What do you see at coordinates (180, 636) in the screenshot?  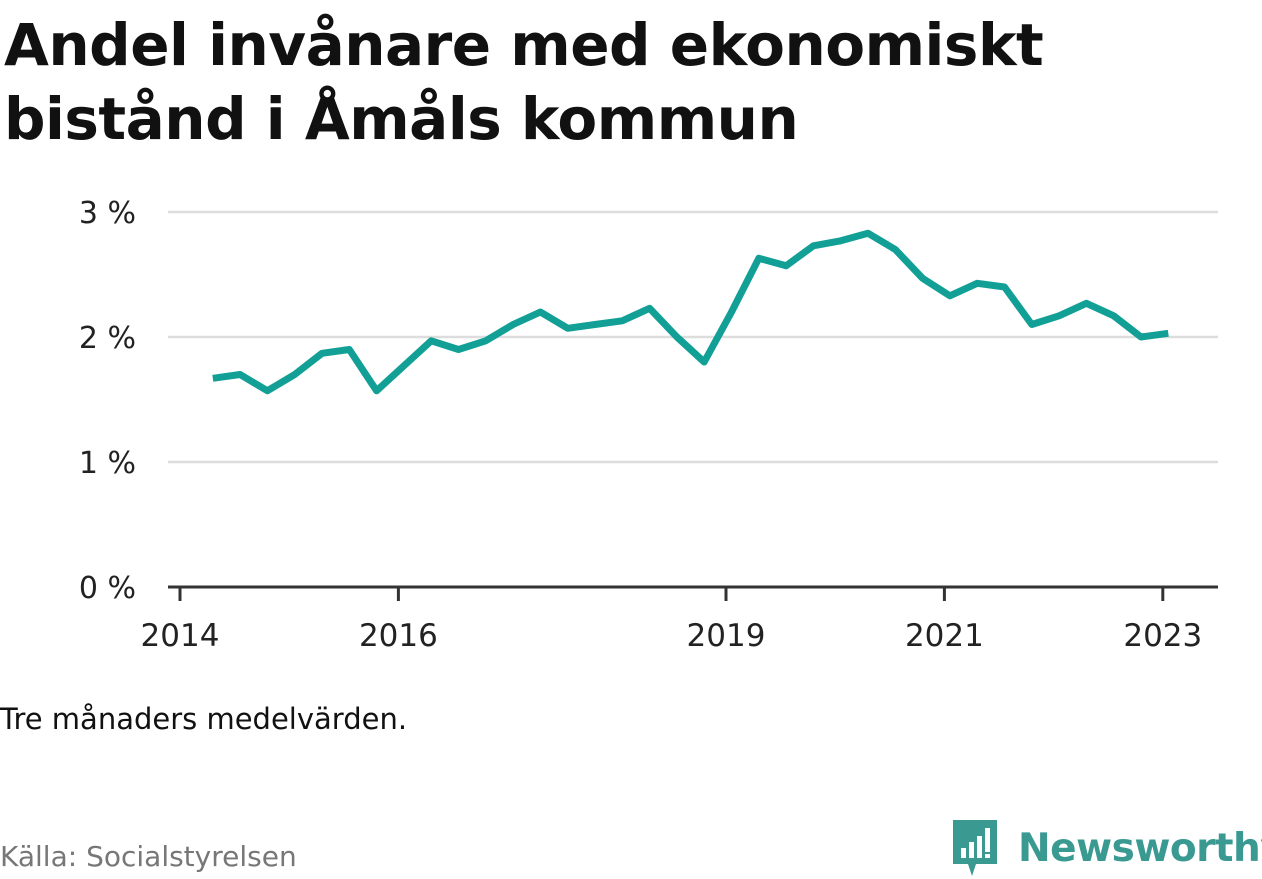 I see `x-tick-label-2014: 2014` at bounding box center [180, 636].